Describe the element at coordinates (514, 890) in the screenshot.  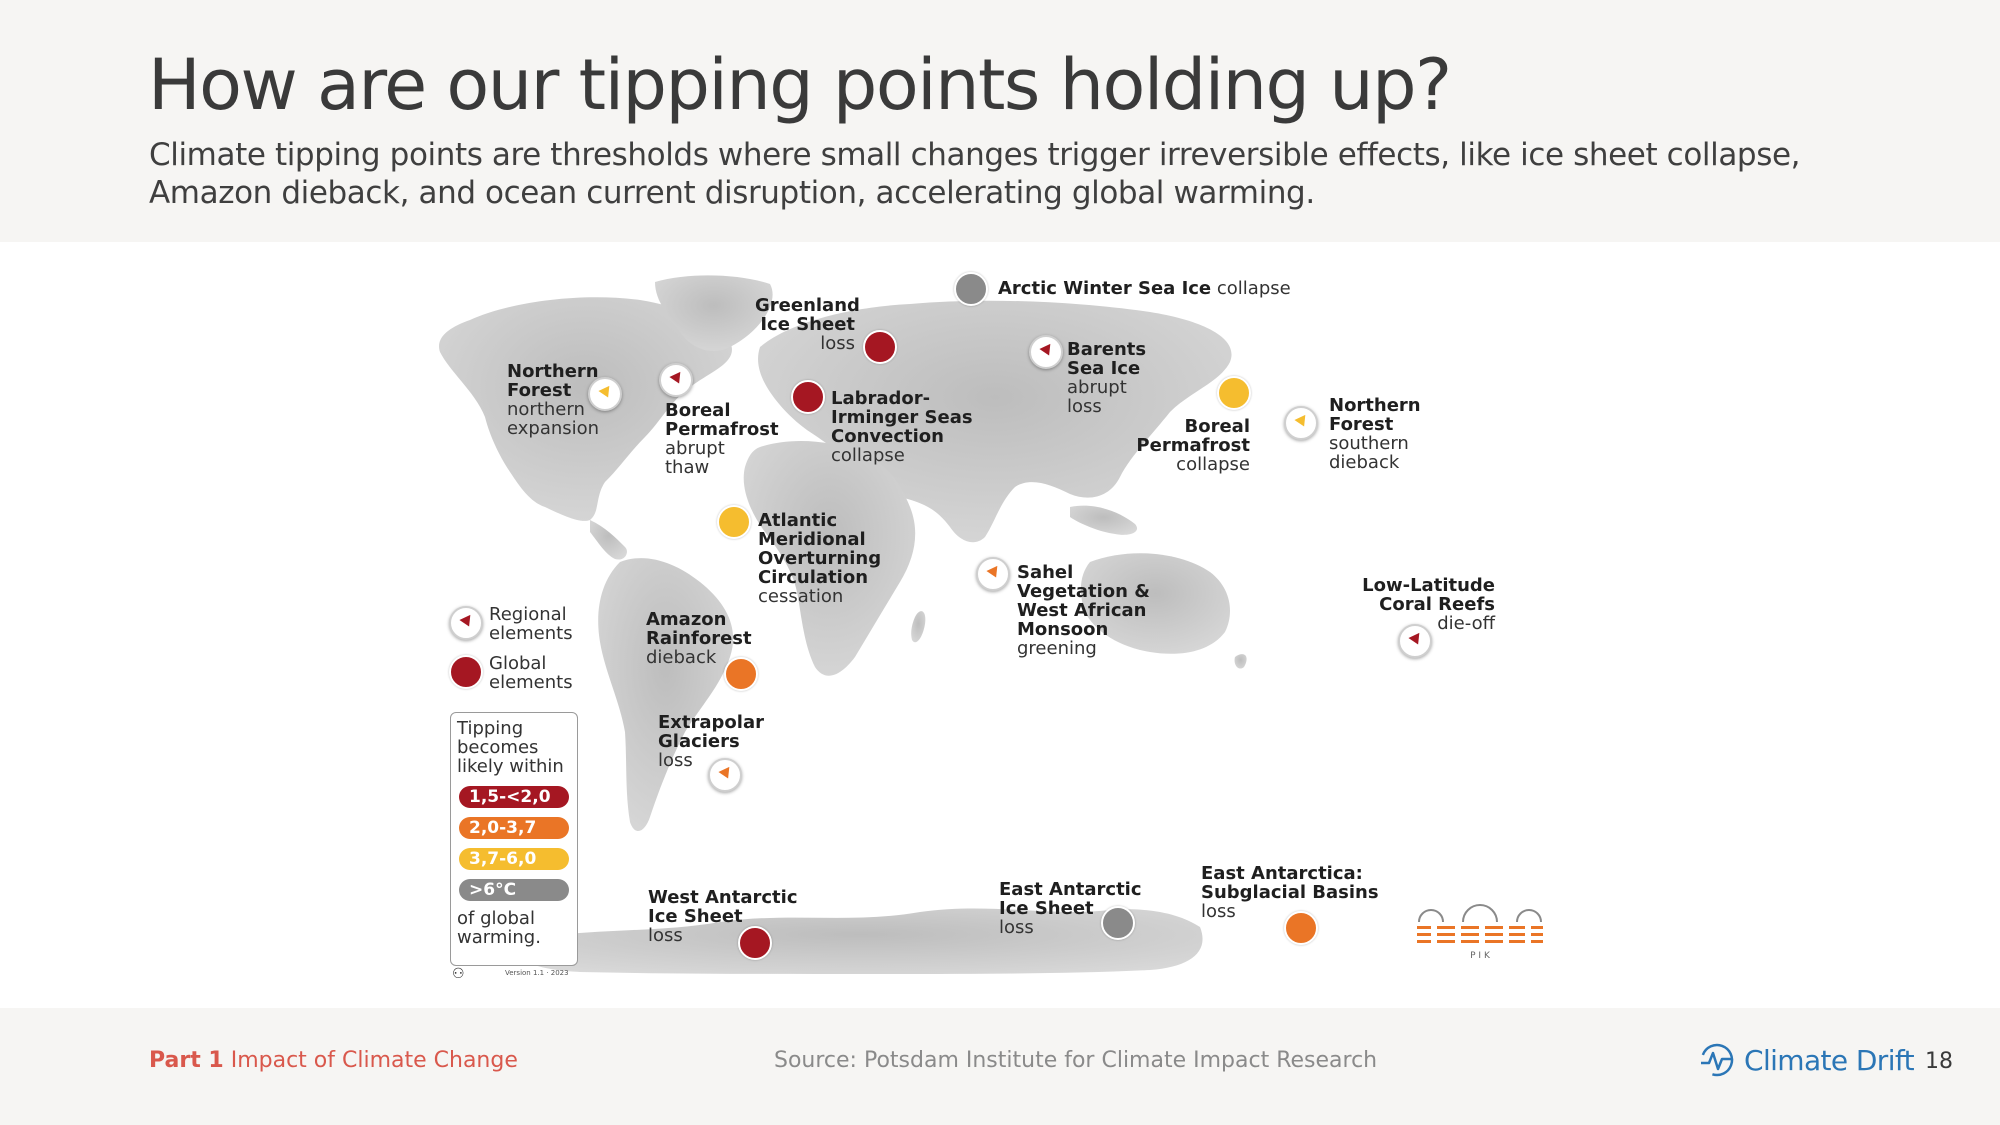
I see `legend-level-4: >6°C` at that location.